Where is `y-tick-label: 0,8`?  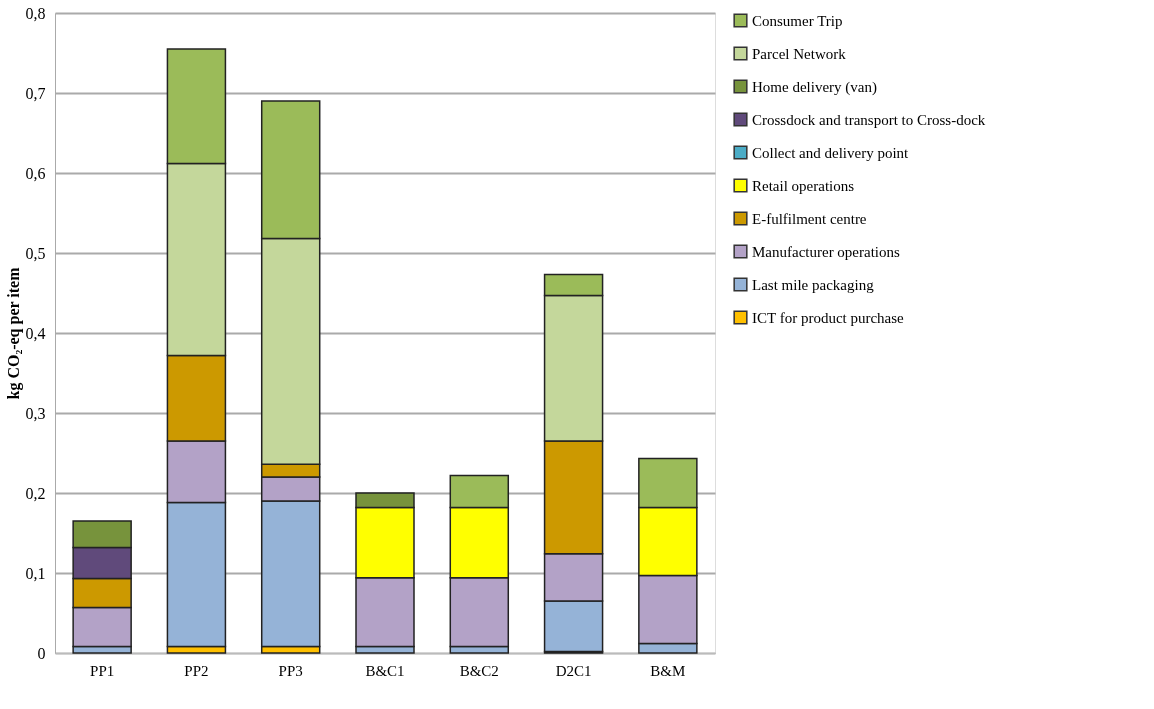 y-tick-label: 0,8 is located at coordinates (35, 13).